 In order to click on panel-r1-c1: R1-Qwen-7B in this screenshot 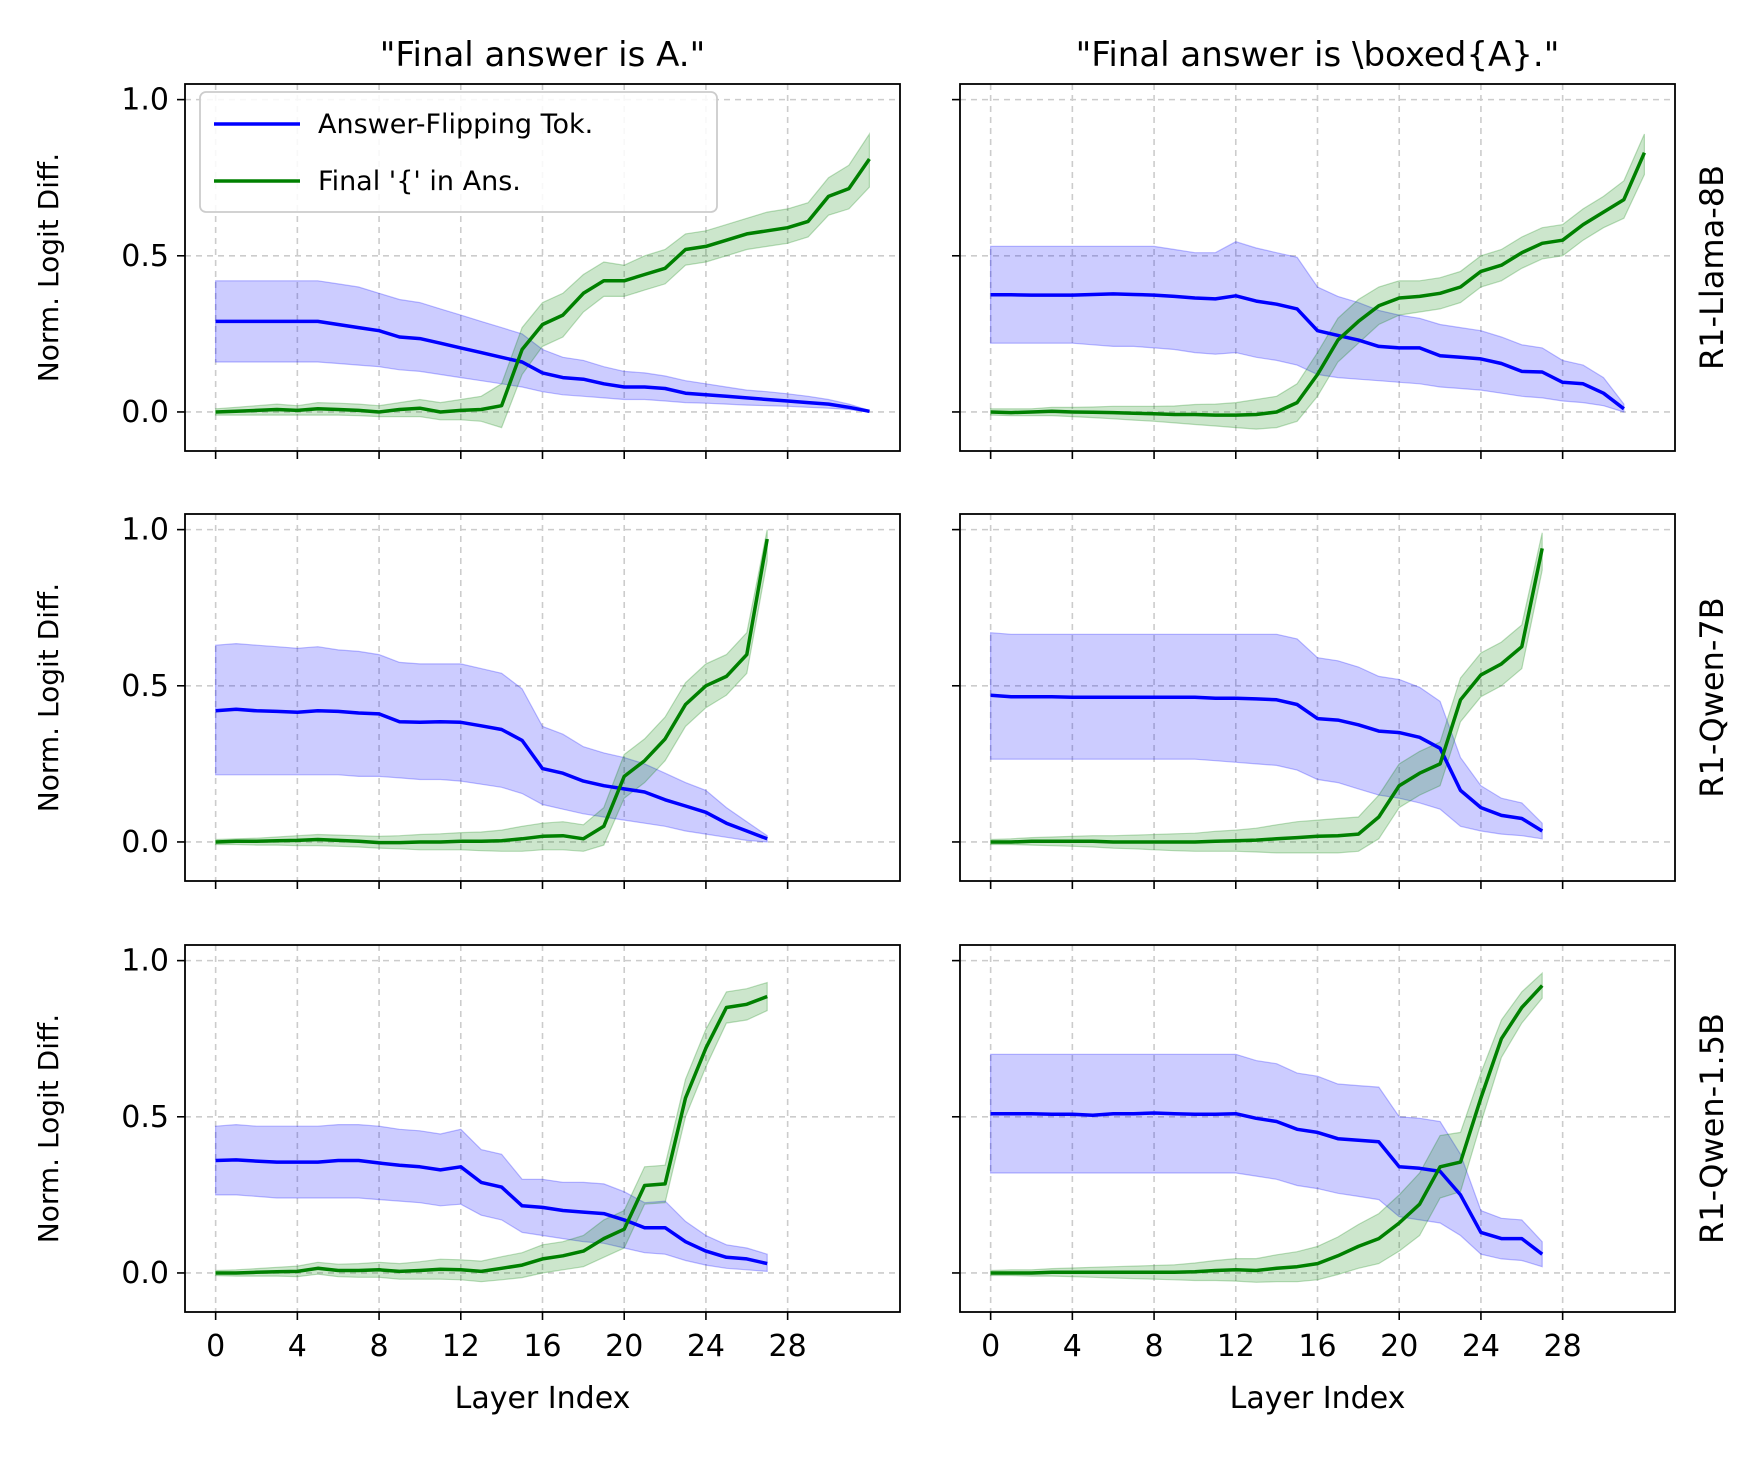, I will do `click(1341, 701)`.